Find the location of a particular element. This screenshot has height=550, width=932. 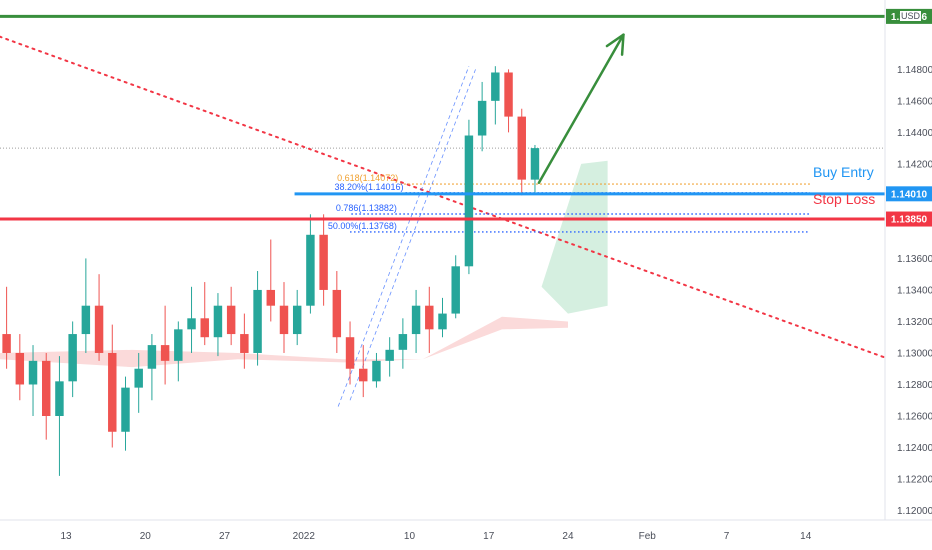

time-tick-label: 10 is located at coordinates (410, 536).